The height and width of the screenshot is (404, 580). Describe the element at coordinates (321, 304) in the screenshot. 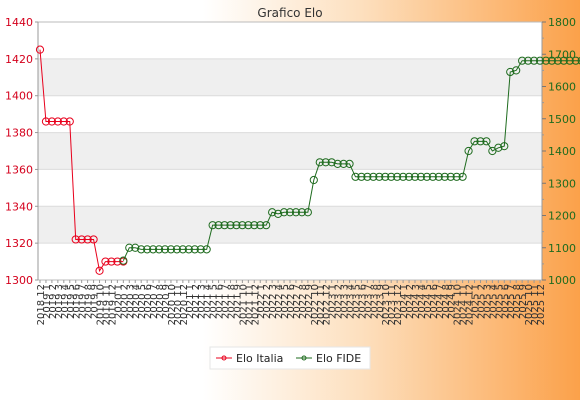

I see `x-tick-label: 2022 11` at that location.